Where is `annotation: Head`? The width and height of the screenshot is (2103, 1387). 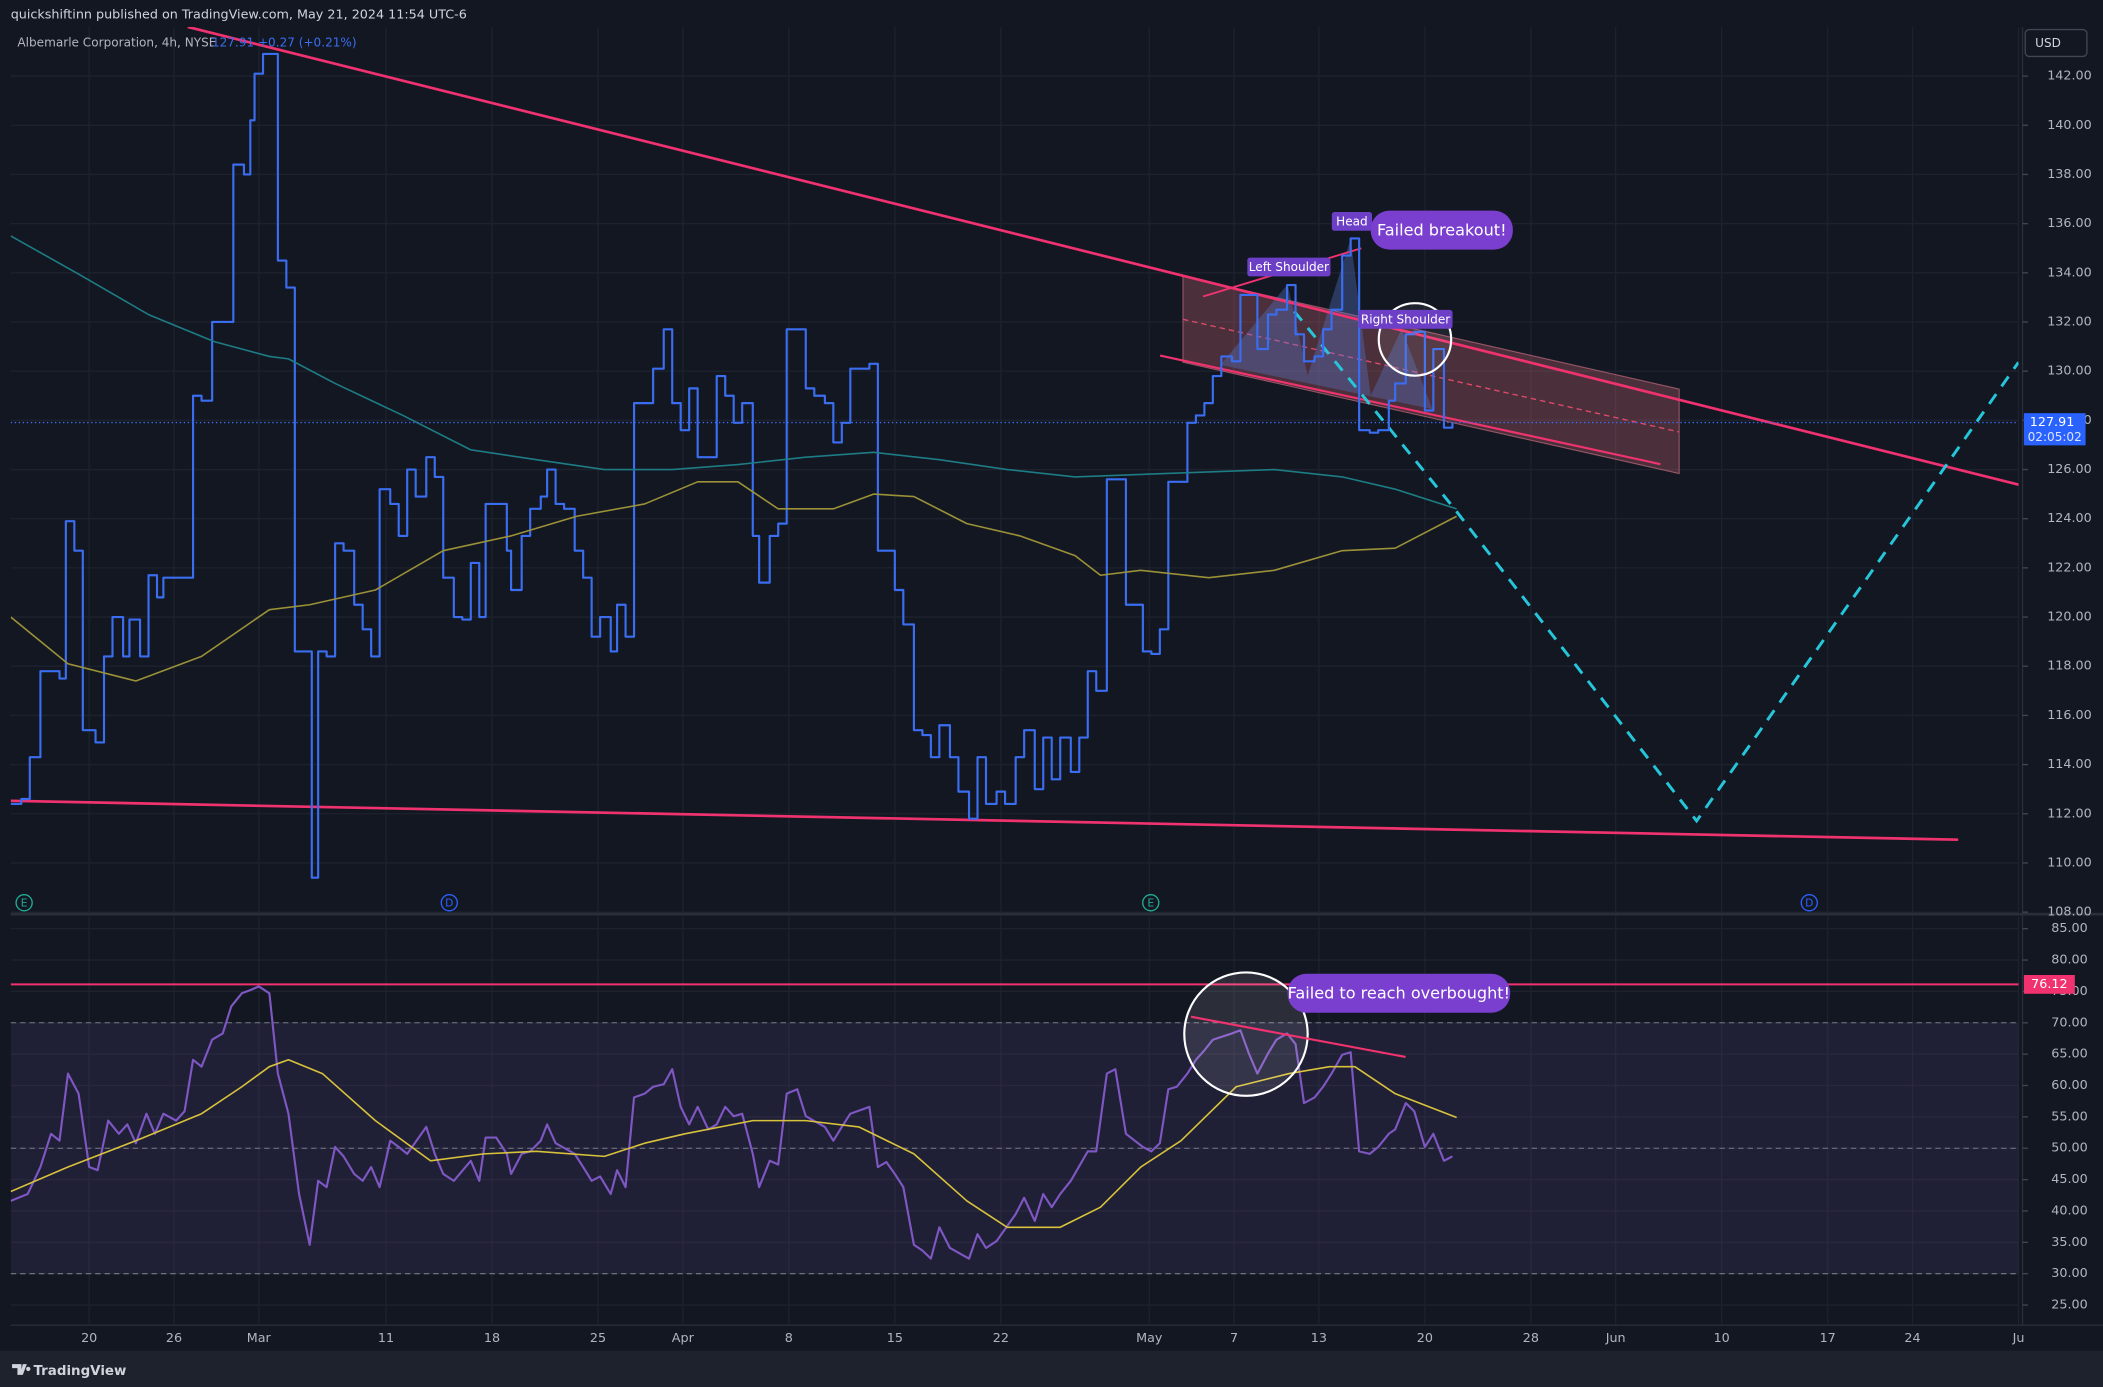
annotation: Head is located at coordinates (1352, 222).